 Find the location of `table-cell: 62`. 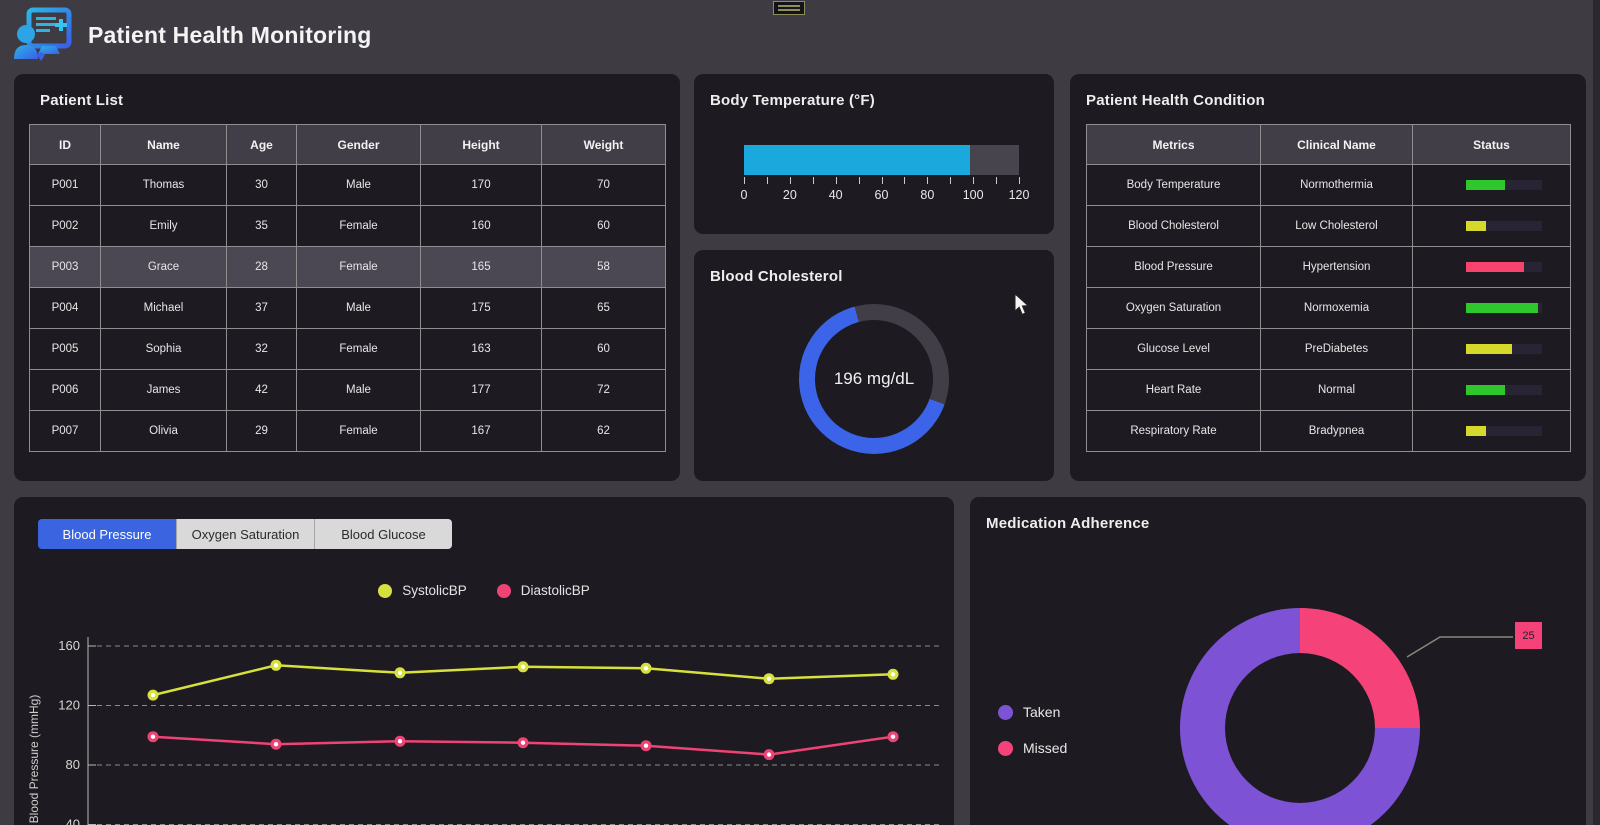

table-cell: 62 is located at coordinates (603, 431).